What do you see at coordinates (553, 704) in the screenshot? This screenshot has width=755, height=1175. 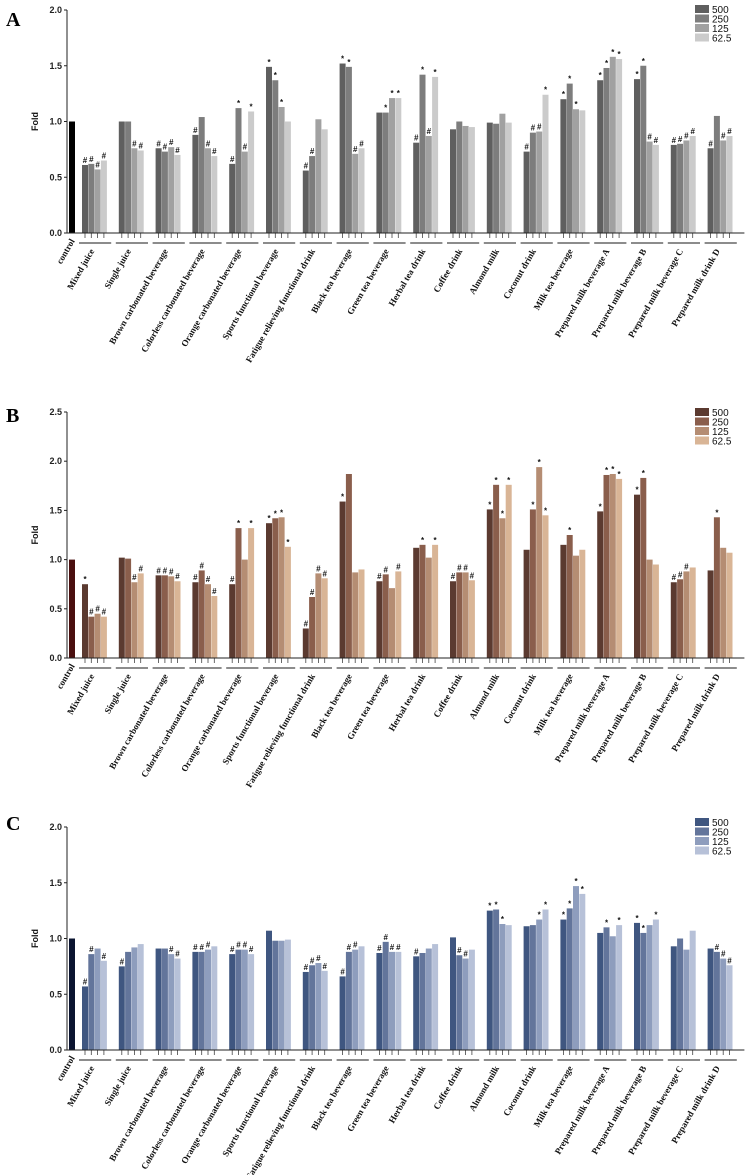 I see `x-label-category: Milk tea beverage` at bounding box center [553, 704].